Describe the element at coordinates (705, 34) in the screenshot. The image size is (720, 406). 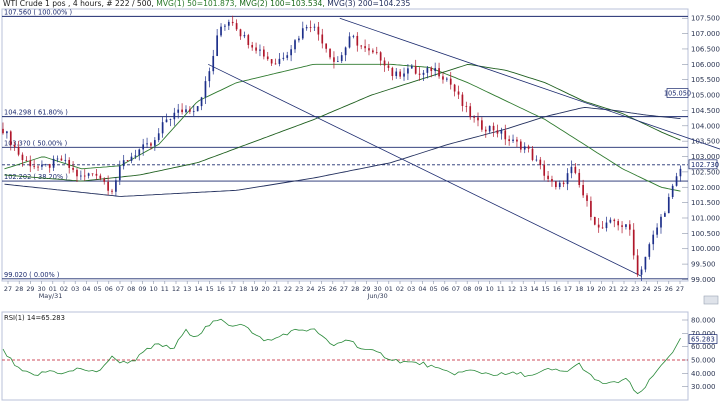
I see `y-tick-label: 107.000` at that location.